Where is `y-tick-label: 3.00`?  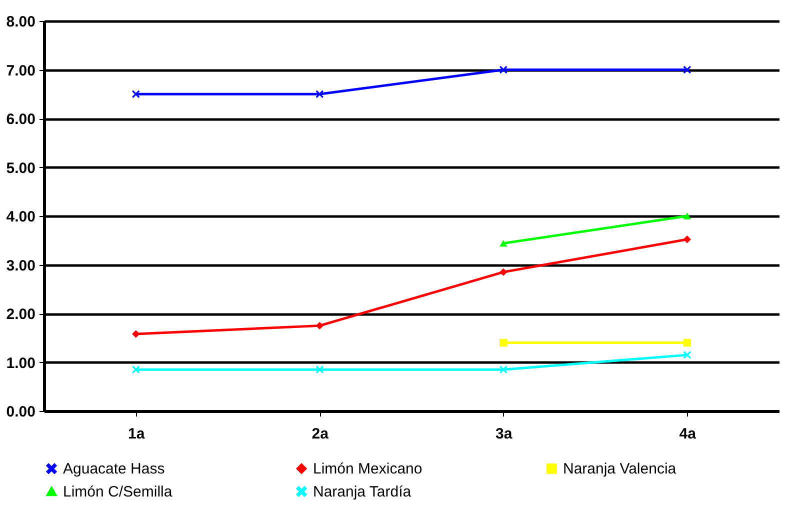 y-tick-label: 3.00 is located at coordinates (21, 265).